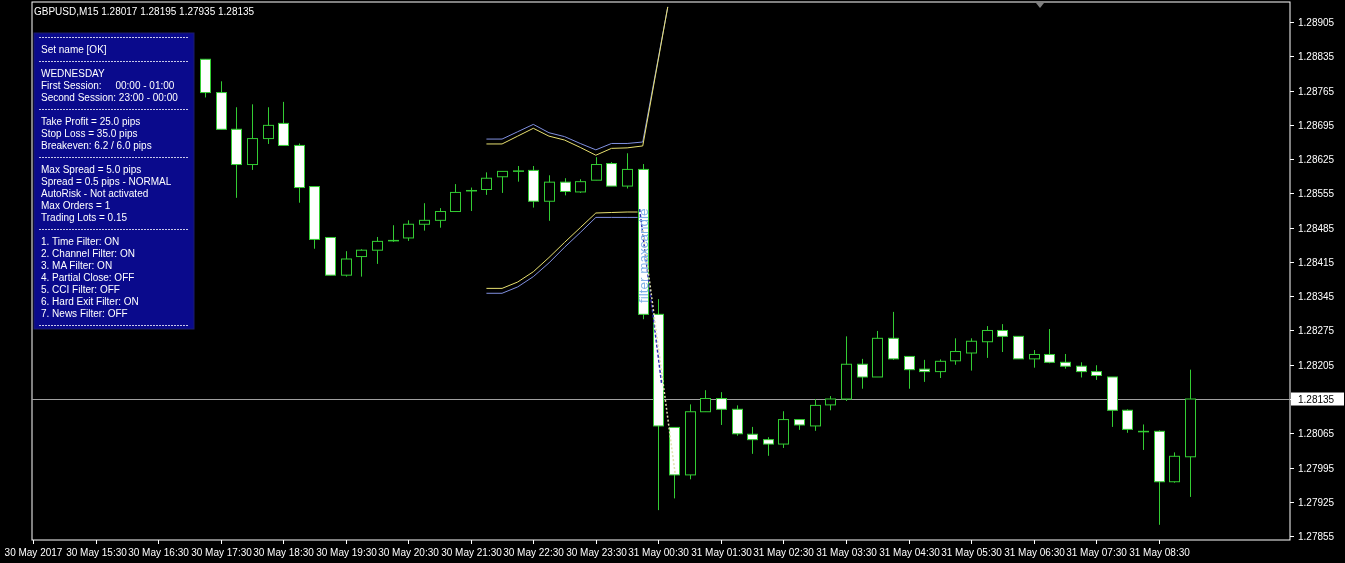 This screenshot has height=563, width=1345. I want to click on y-tick-label: 1.27855, so click(1316, 536).